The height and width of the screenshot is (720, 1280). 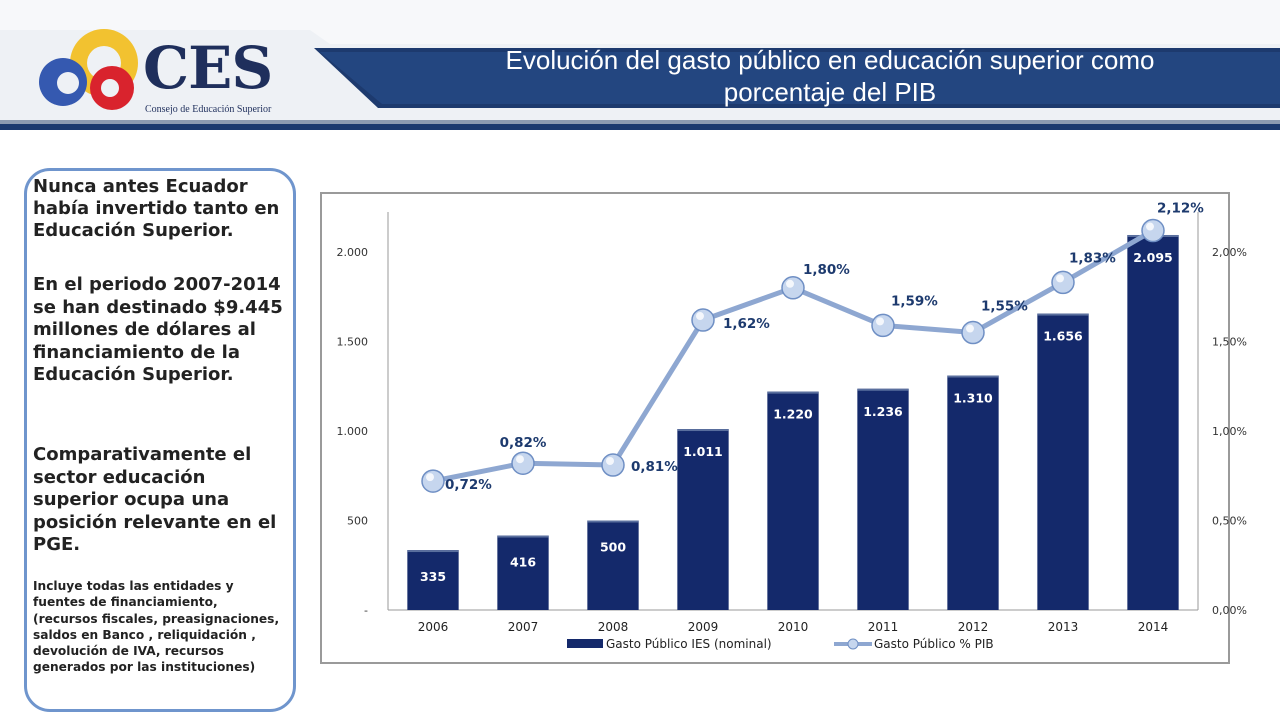 What do you see at coordinates (1229, 252) in the screenshot?
I see `y-right-tick-label: 2,00%` at bounding box center [1229, 252].